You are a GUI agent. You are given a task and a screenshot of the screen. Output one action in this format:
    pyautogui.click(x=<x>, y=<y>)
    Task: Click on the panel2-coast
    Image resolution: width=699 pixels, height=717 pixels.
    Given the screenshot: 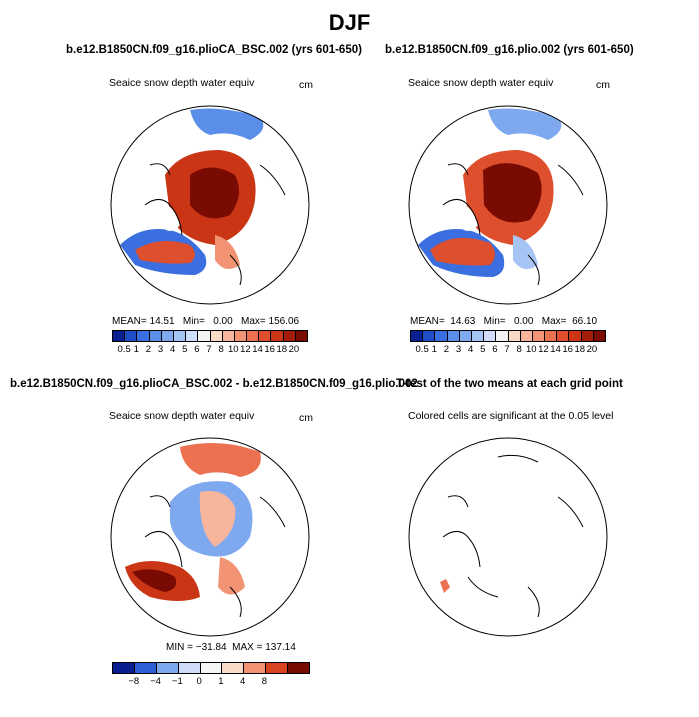 What is the action you would take?
    pyautogui.click(x=513, y=224)
    